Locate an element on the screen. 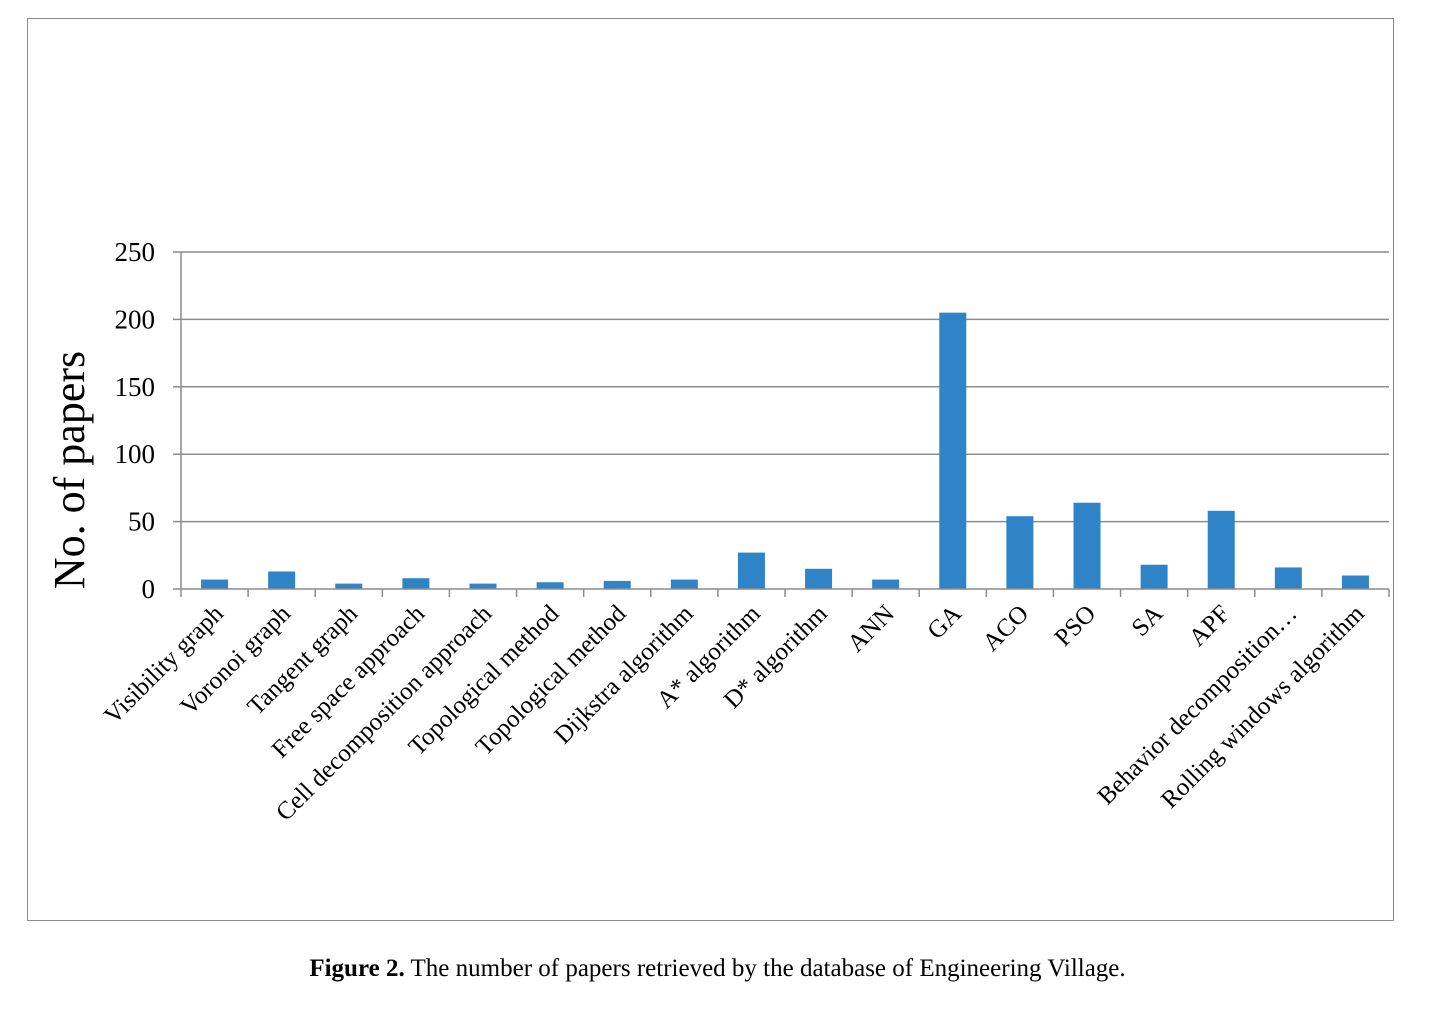 The height and width of the screenshot is (1028, 1435). x-tick-label: ACO is located at coordinates (1006, 628).